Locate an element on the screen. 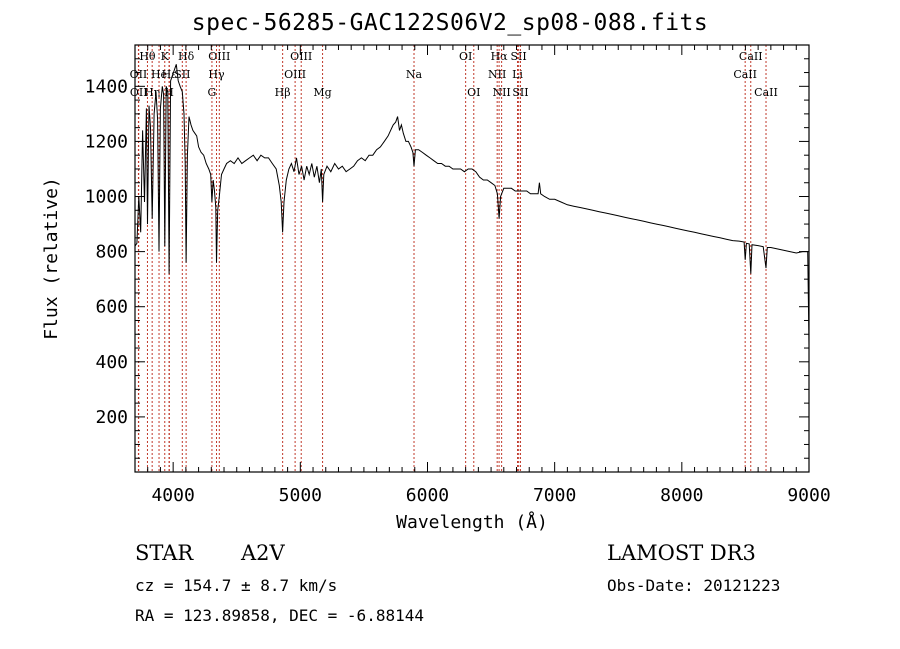 The height and width of the screenshot is (649, 900). coordinates: RA = 123.89858, DEC = -6.88144 is located at coordinates (279, 615).